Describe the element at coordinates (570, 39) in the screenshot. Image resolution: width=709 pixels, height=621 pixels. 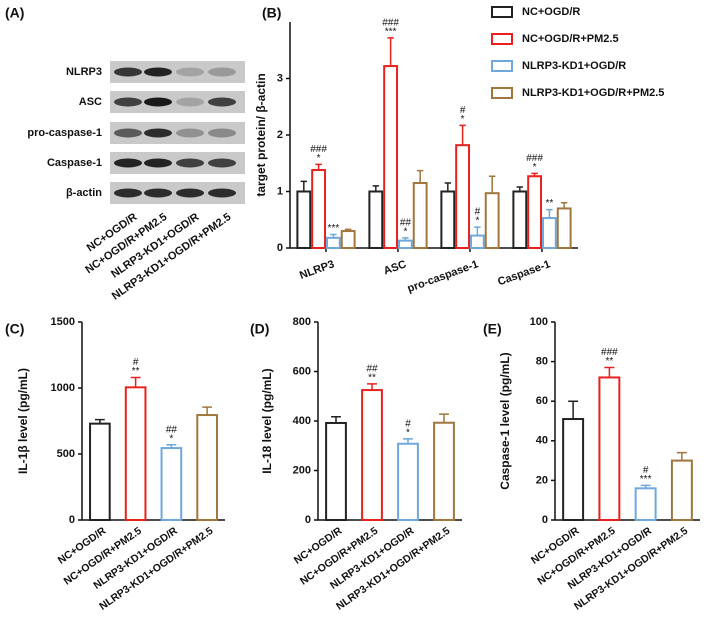
I see `legend-label: NC+OGD/R+PM2.5` at that location.